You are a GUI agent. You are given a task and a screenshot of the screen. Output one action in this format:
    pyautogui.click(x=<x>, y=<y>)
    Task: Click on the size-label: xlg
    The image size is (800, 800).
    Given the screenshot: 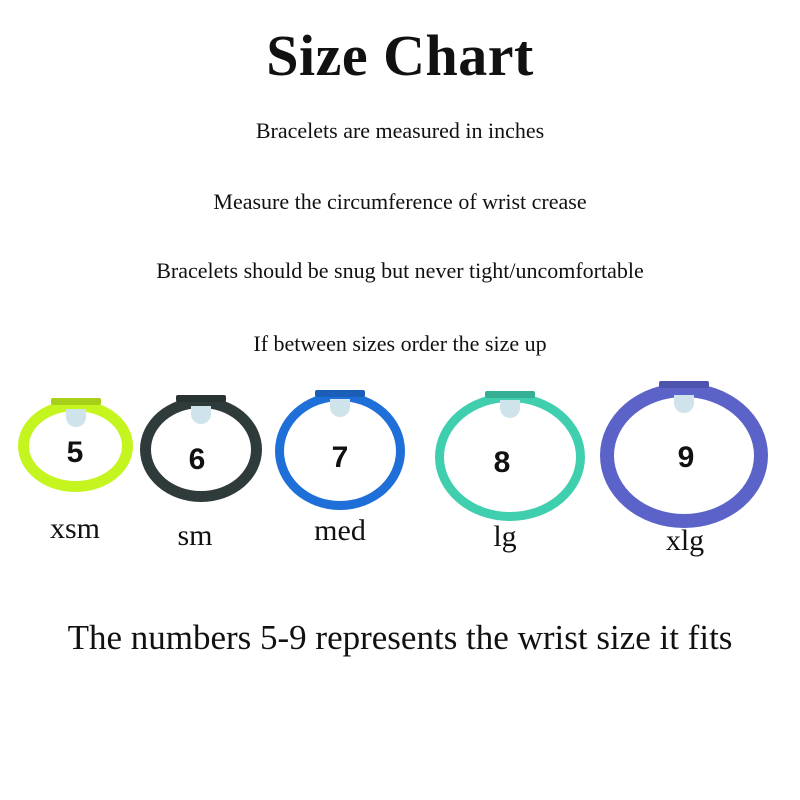 What is the action you would take?
    pyautogui.click(x=685, y=540)
    